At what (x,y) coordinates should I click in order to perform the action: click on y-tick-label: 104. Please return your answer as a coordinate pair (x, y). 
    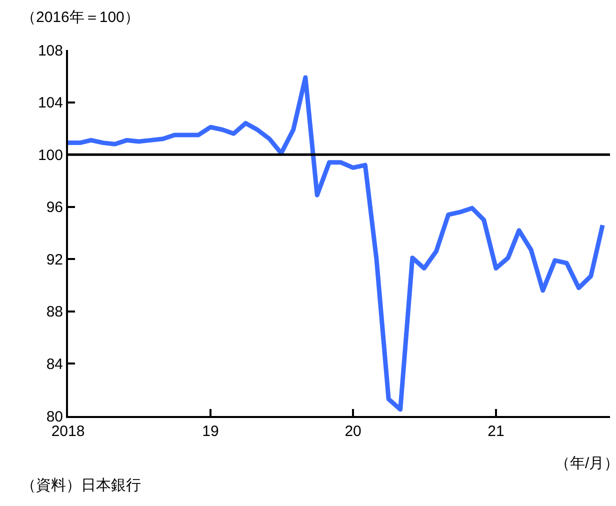
    Looking at the image, I should click on (50, 103).